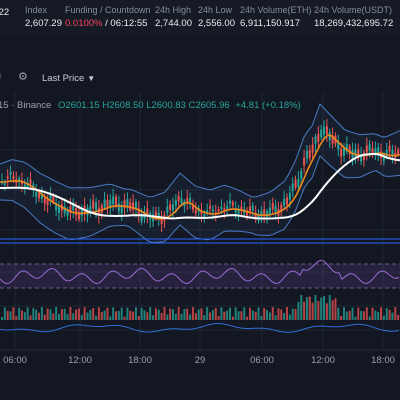 This screenshot has height=400, width=400. What do you see at coordinates (262, 360) in the screenshot?
I see `x-tick-label: 06:00` at bounding box center [262, 360].